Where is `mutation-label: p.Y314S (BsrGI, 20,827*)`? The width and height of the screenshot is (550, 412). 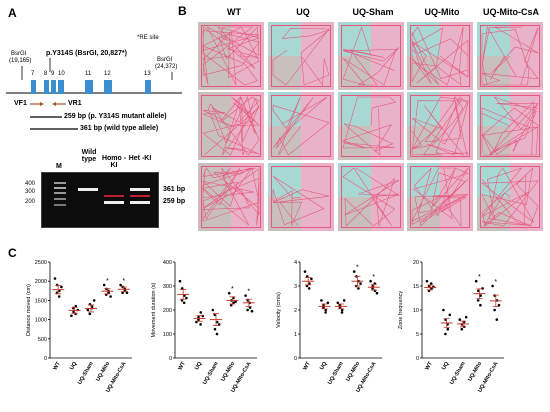 mutation-label: p.Y314S (BsrGI, 20,827*) is located at coordinates (86, 53).